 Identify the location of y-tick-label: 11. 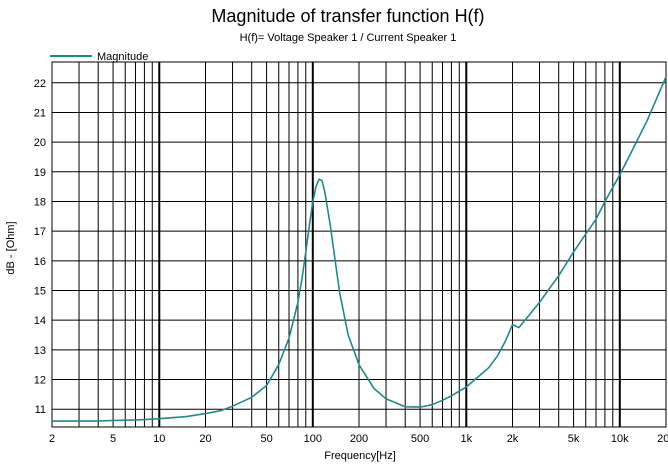
(40, 410).